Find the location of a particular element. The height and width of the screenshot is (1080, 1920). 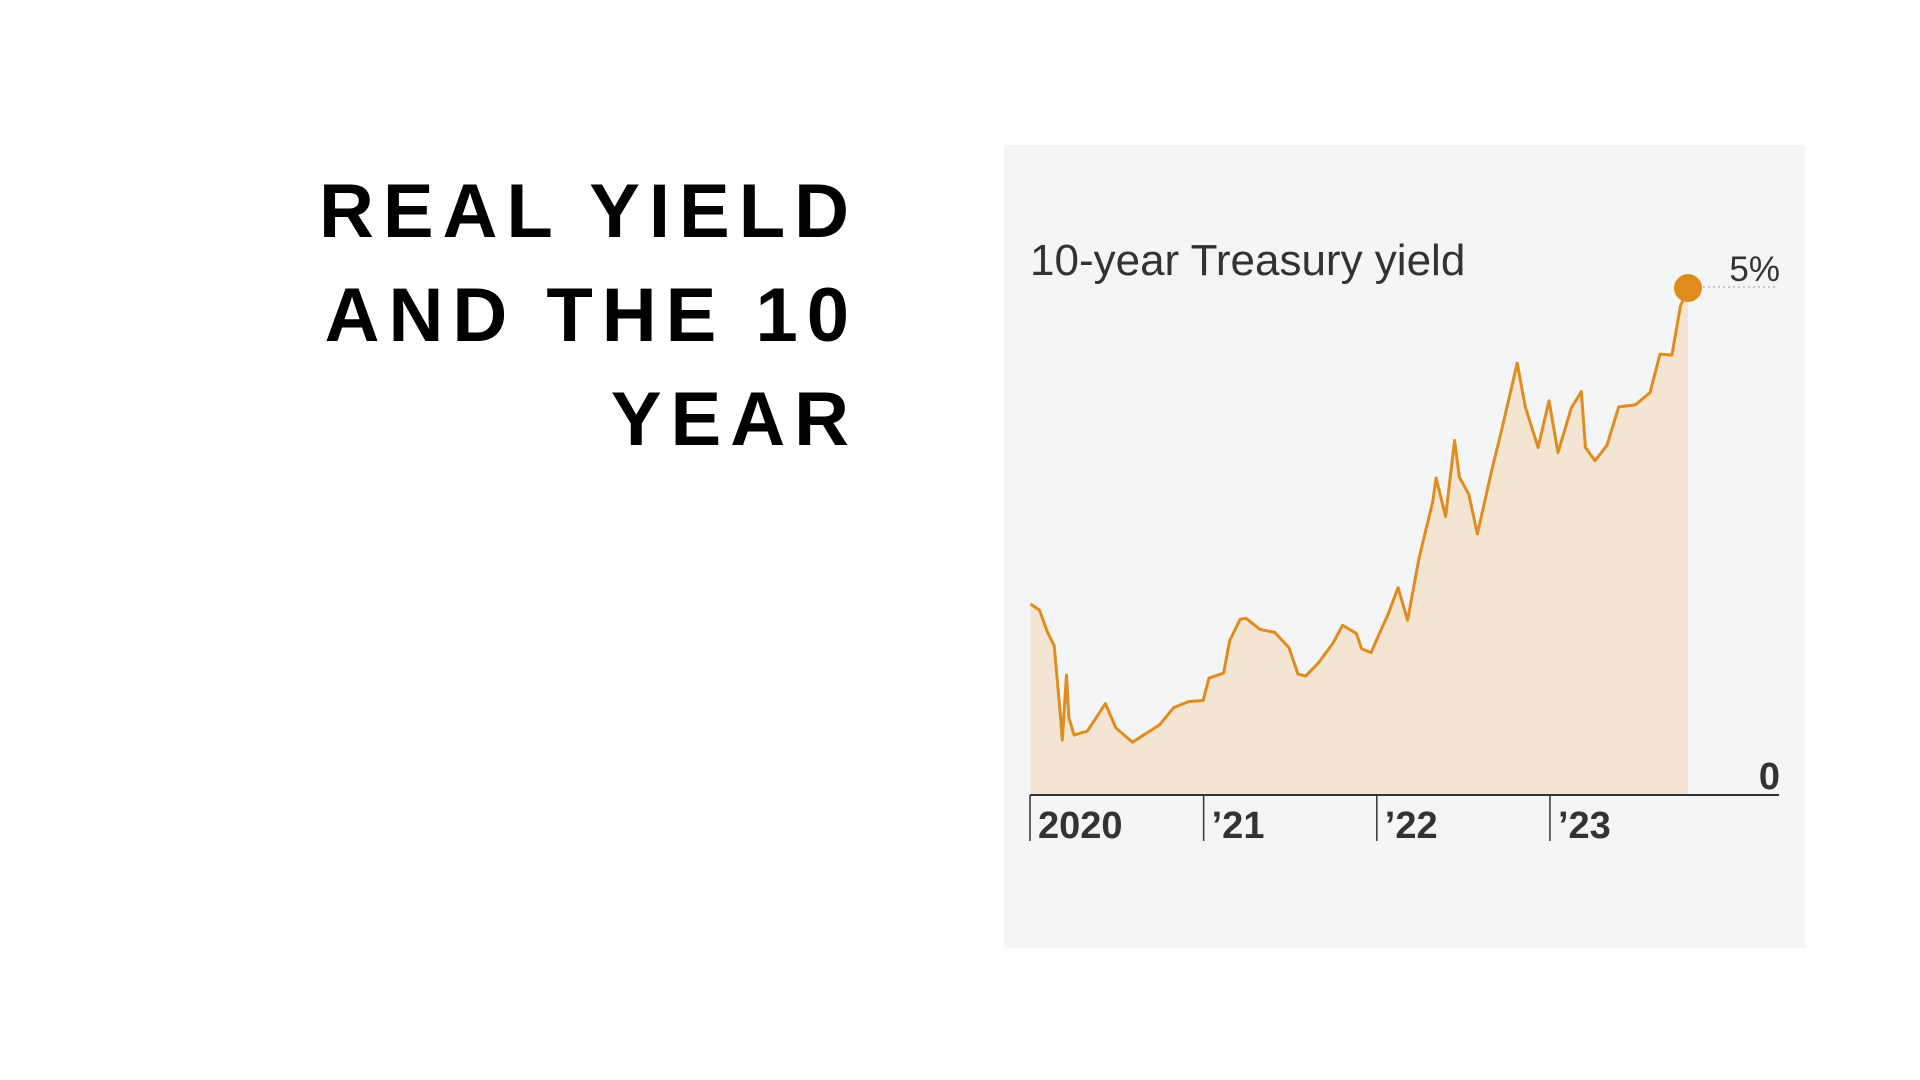

slide-title-line-1: REAL YIELD is located at coordinates (519, 212).